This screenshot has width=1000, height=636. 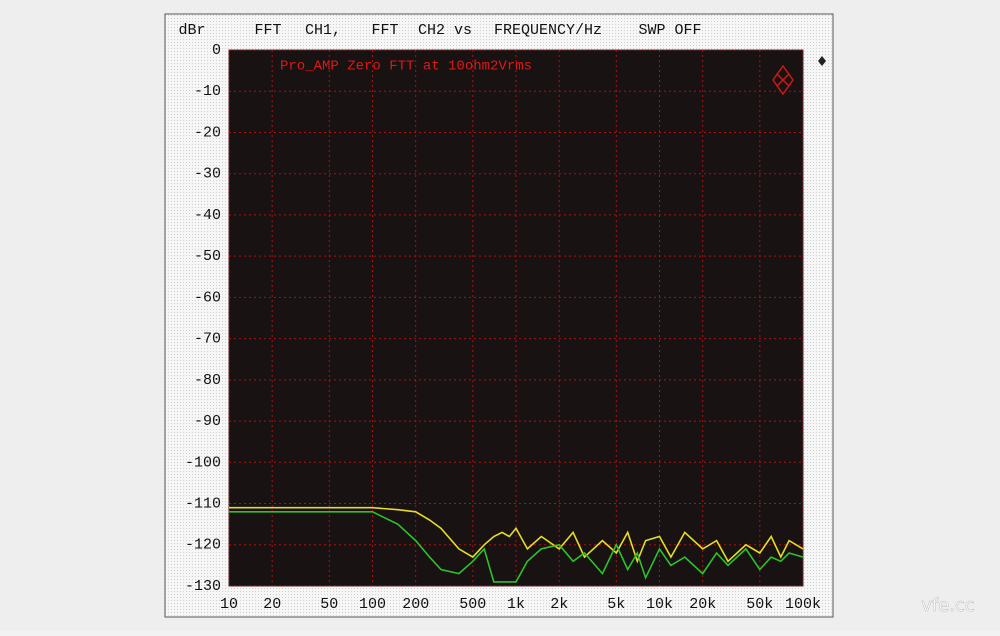 I want to click on y-tick-label: -50, so click(x=207, y=256).